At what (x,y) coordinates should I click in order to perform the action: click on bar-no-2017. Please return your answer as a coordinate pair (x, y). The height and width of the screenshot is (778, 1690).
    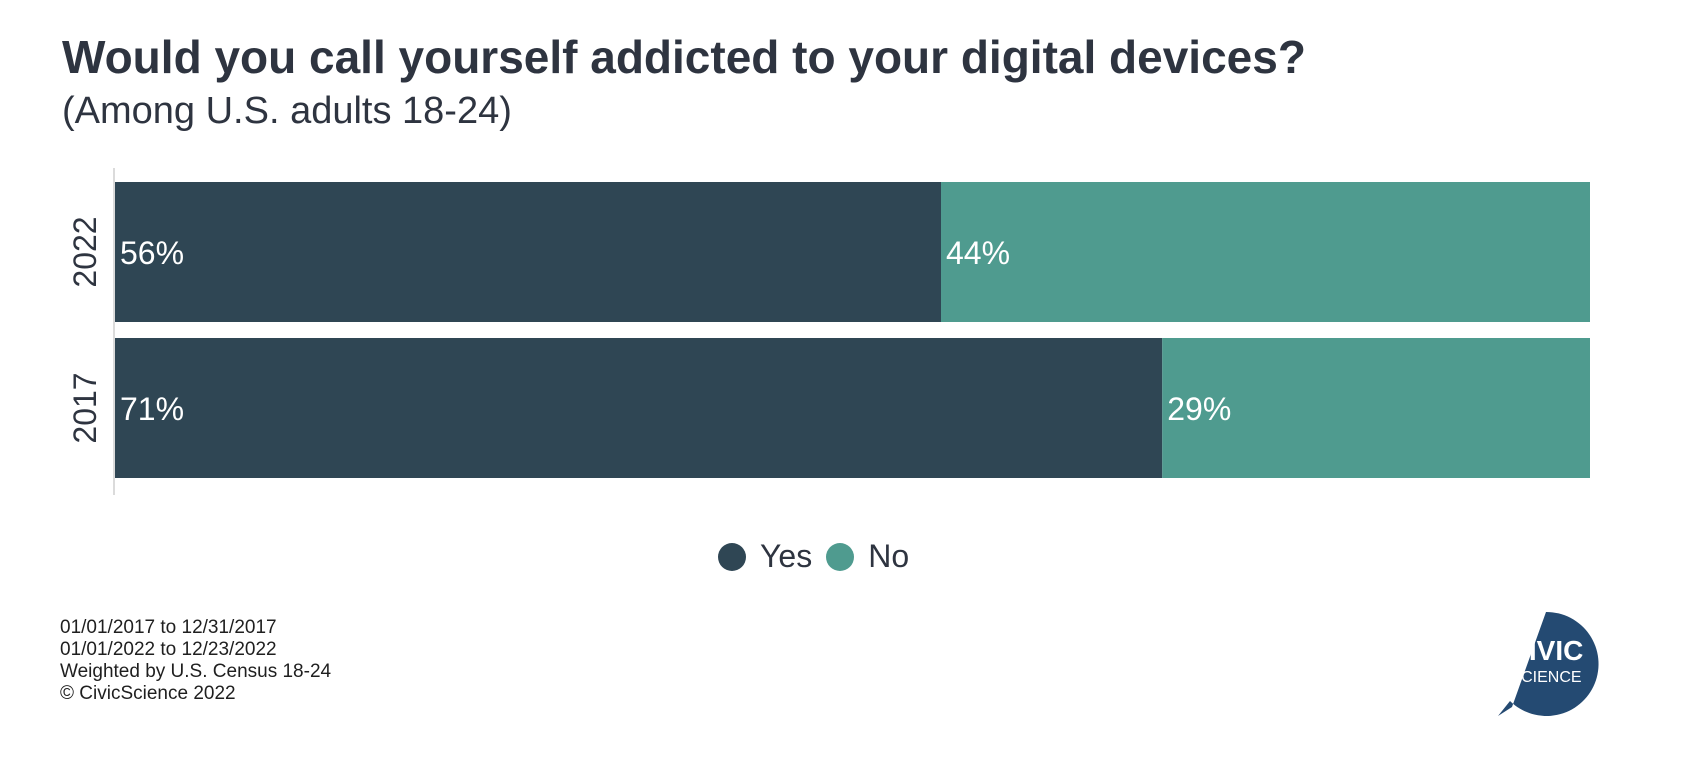
    Looking at the image, I should click on (1376, 408).